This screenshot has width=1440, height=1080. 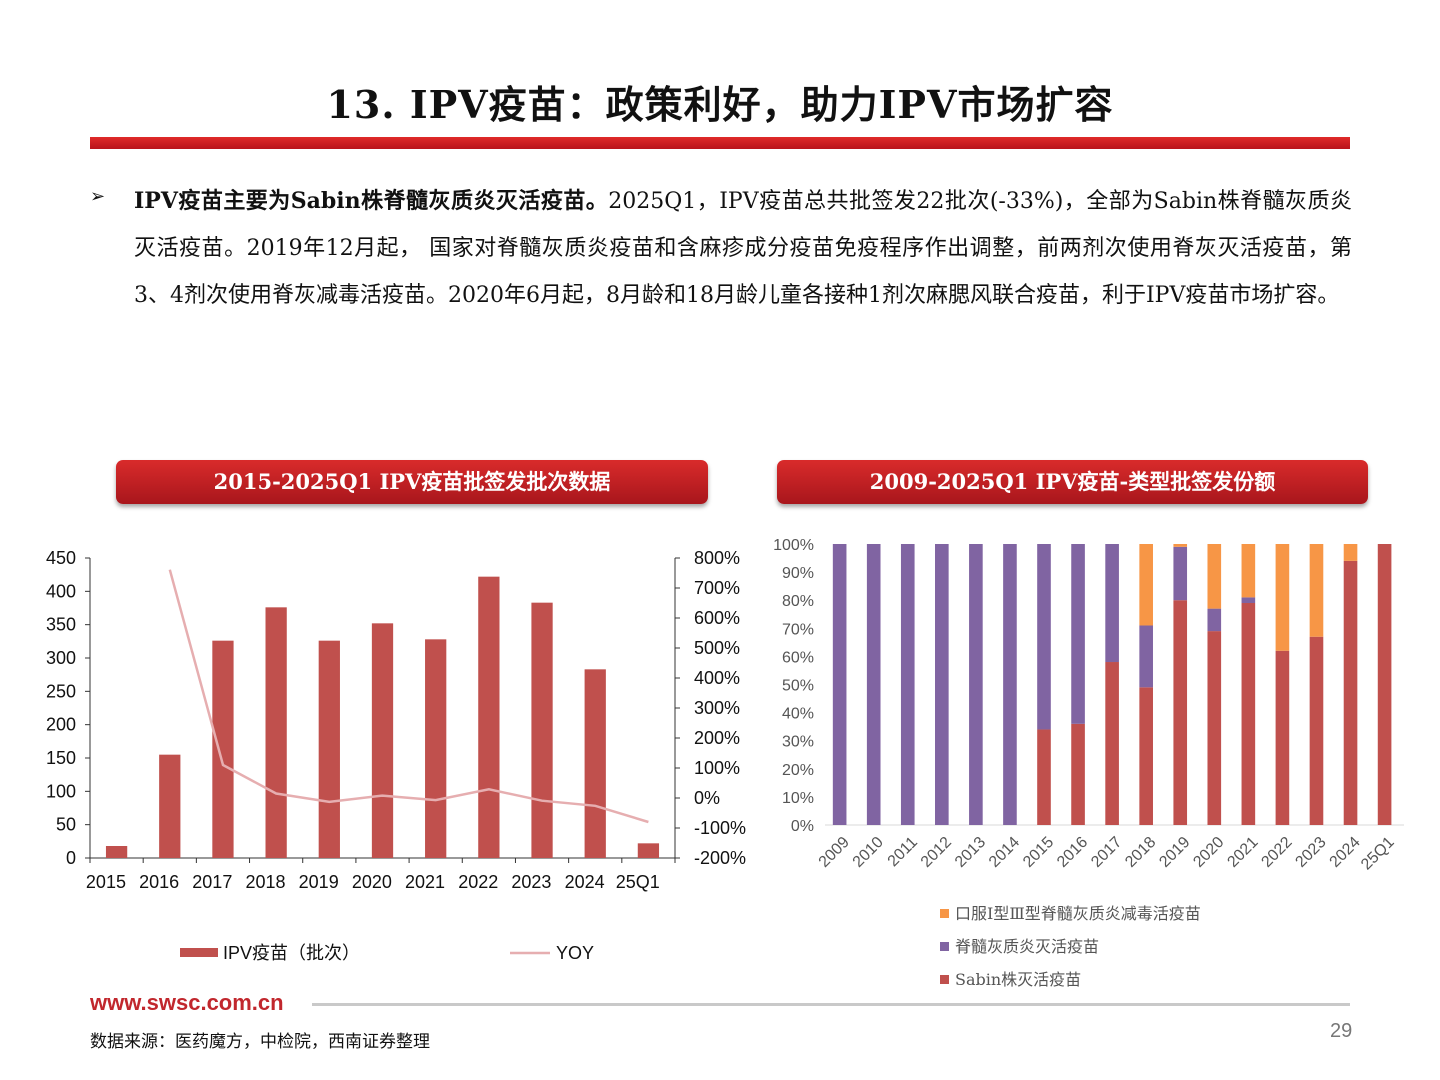 What do you see at coordinates (717, 768) in the screenshot?
I see `right-y-tick-label: 100%` at bounding box center [717, 768].